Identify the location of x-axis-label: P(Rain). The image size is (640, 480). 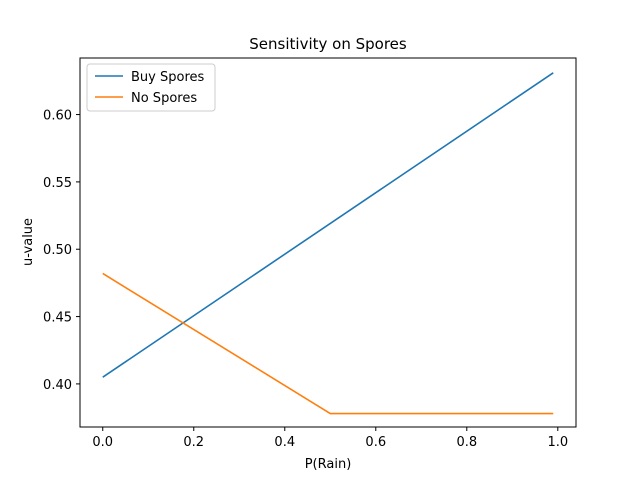
(328, 464).